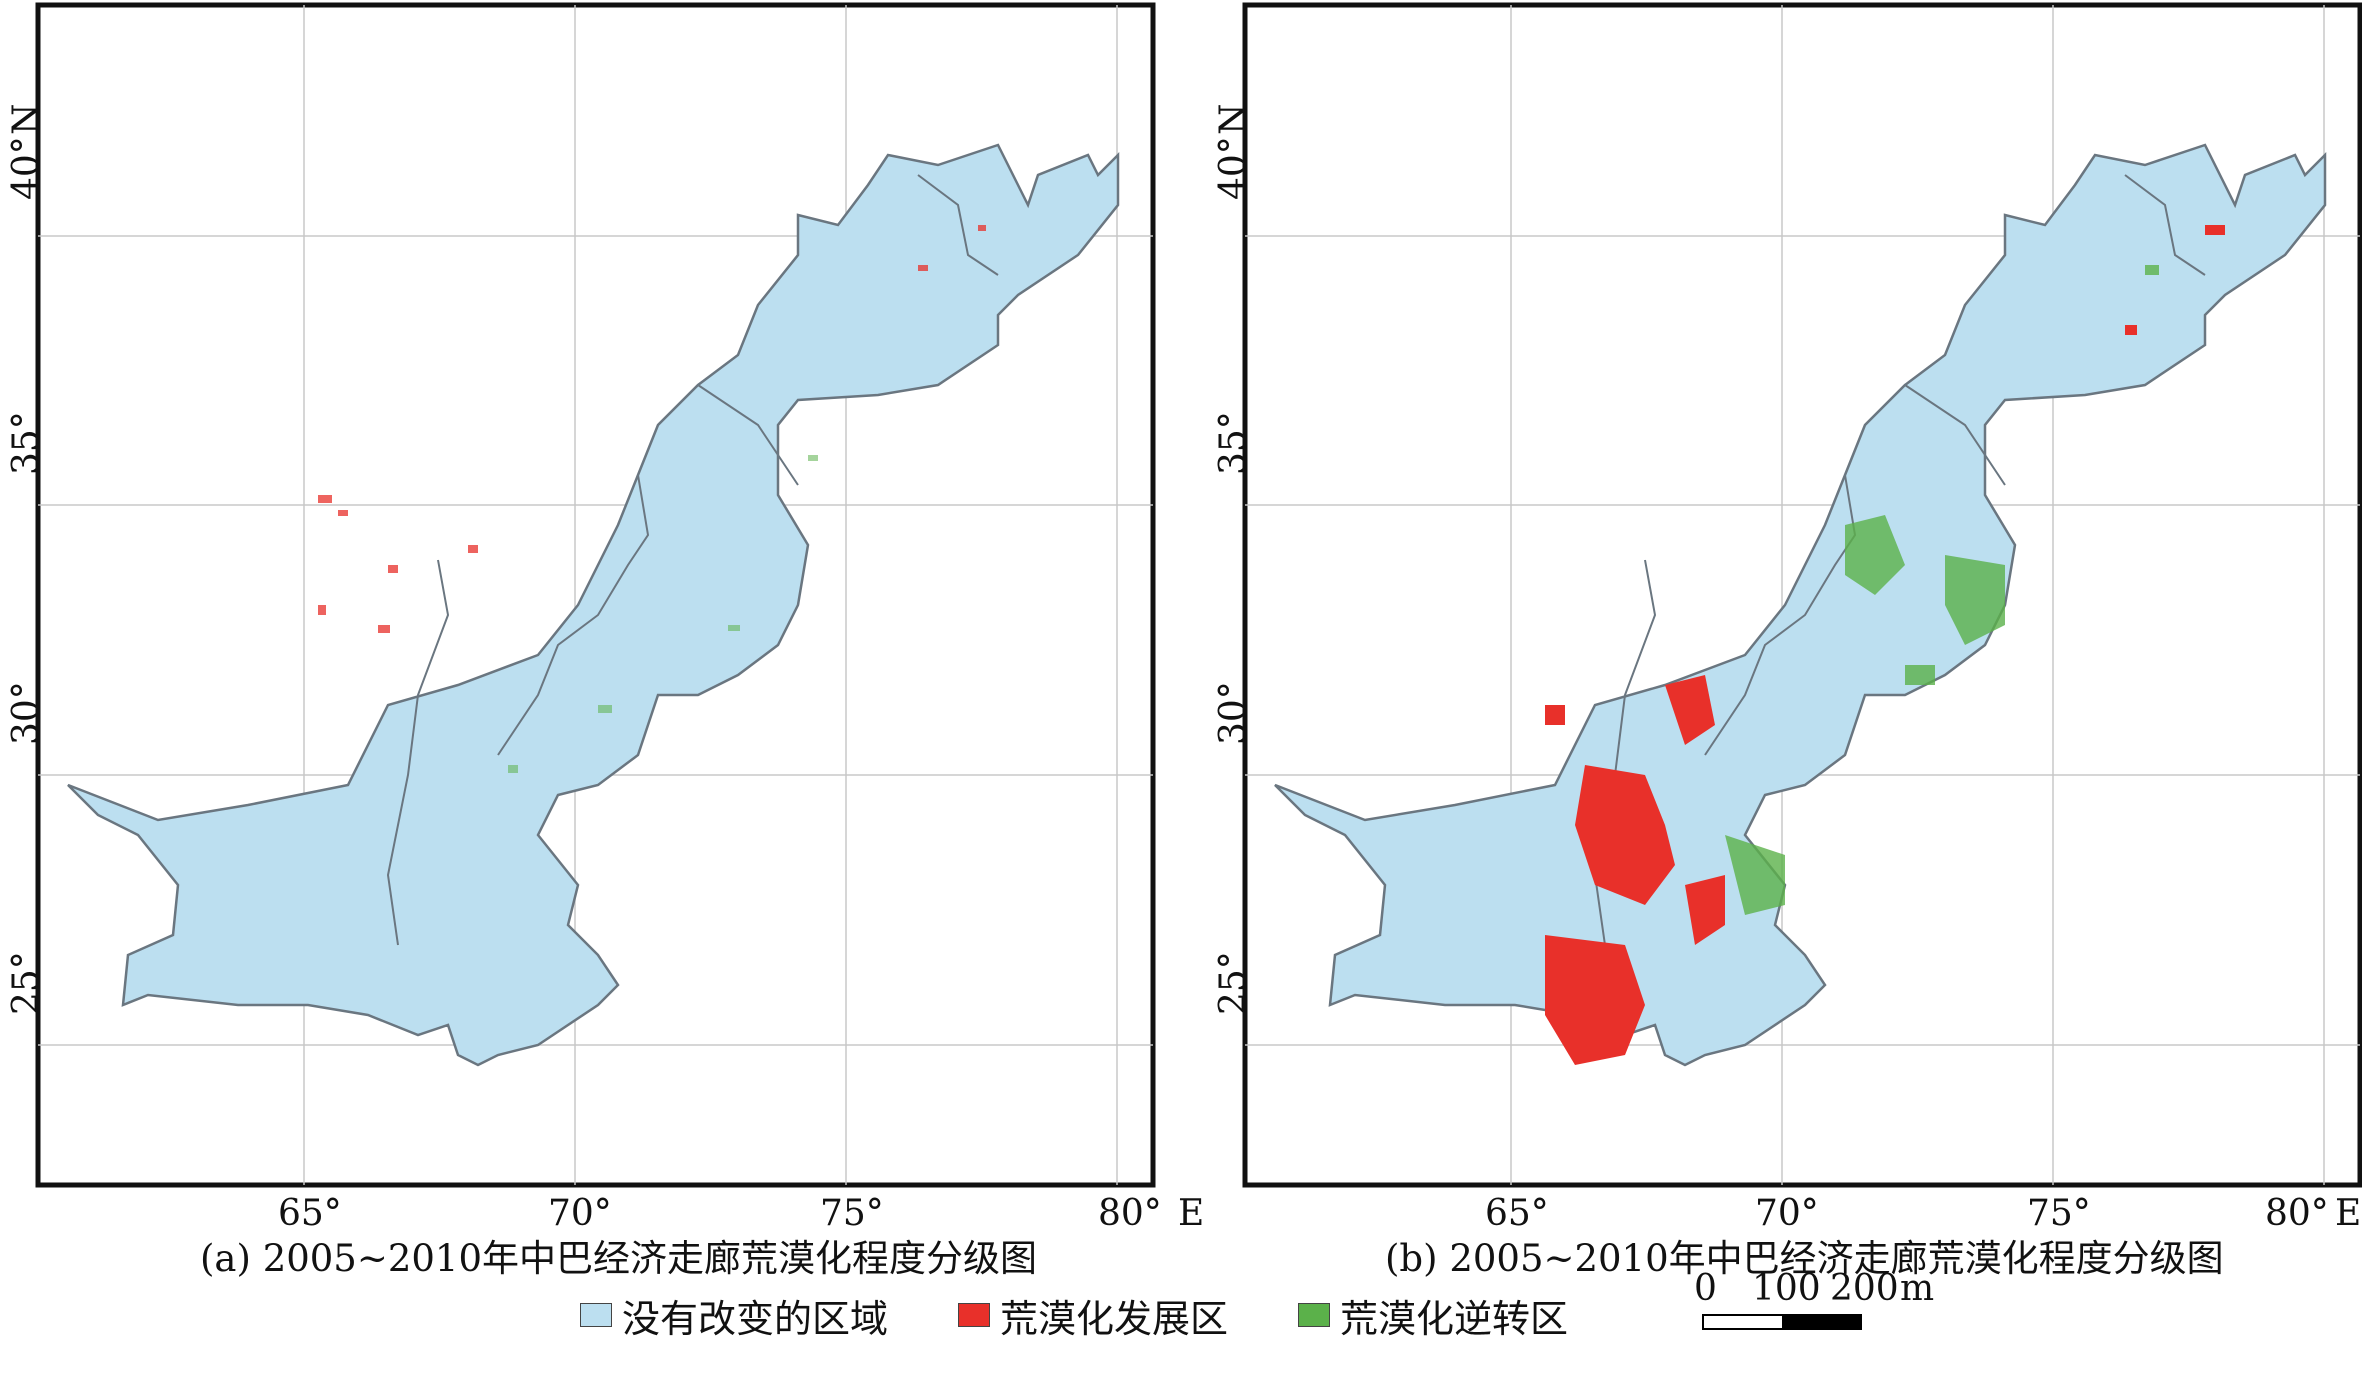 This screenshot has width=2362, height=1375. Describe the element at coordinates (1864, 1288) in the screenshot. I see `scale-tick-200: 200` at that location.